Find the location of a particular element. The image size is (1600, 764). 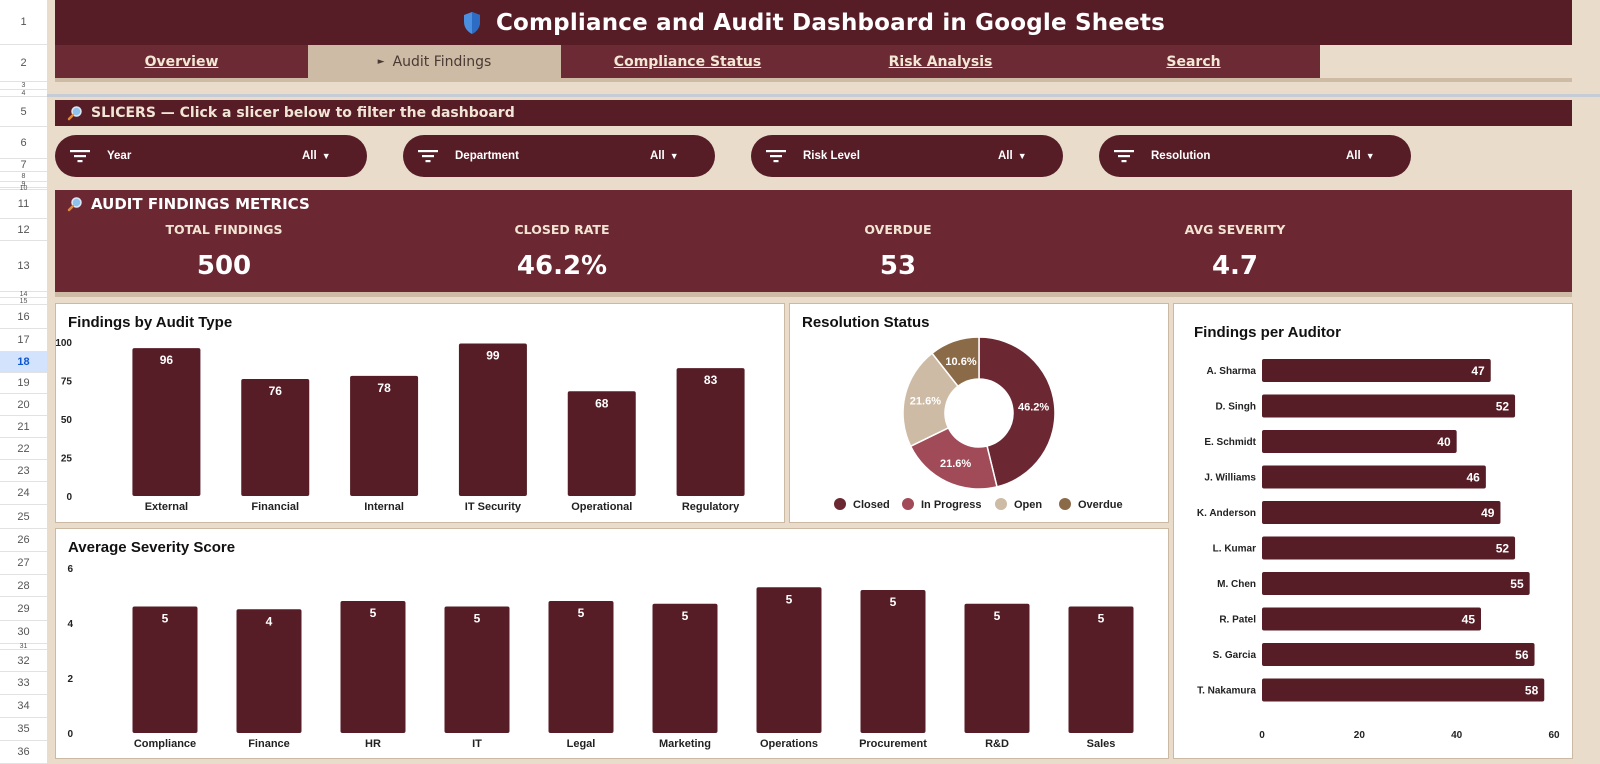

row-number: 2 is located at coordinates (23, 63).